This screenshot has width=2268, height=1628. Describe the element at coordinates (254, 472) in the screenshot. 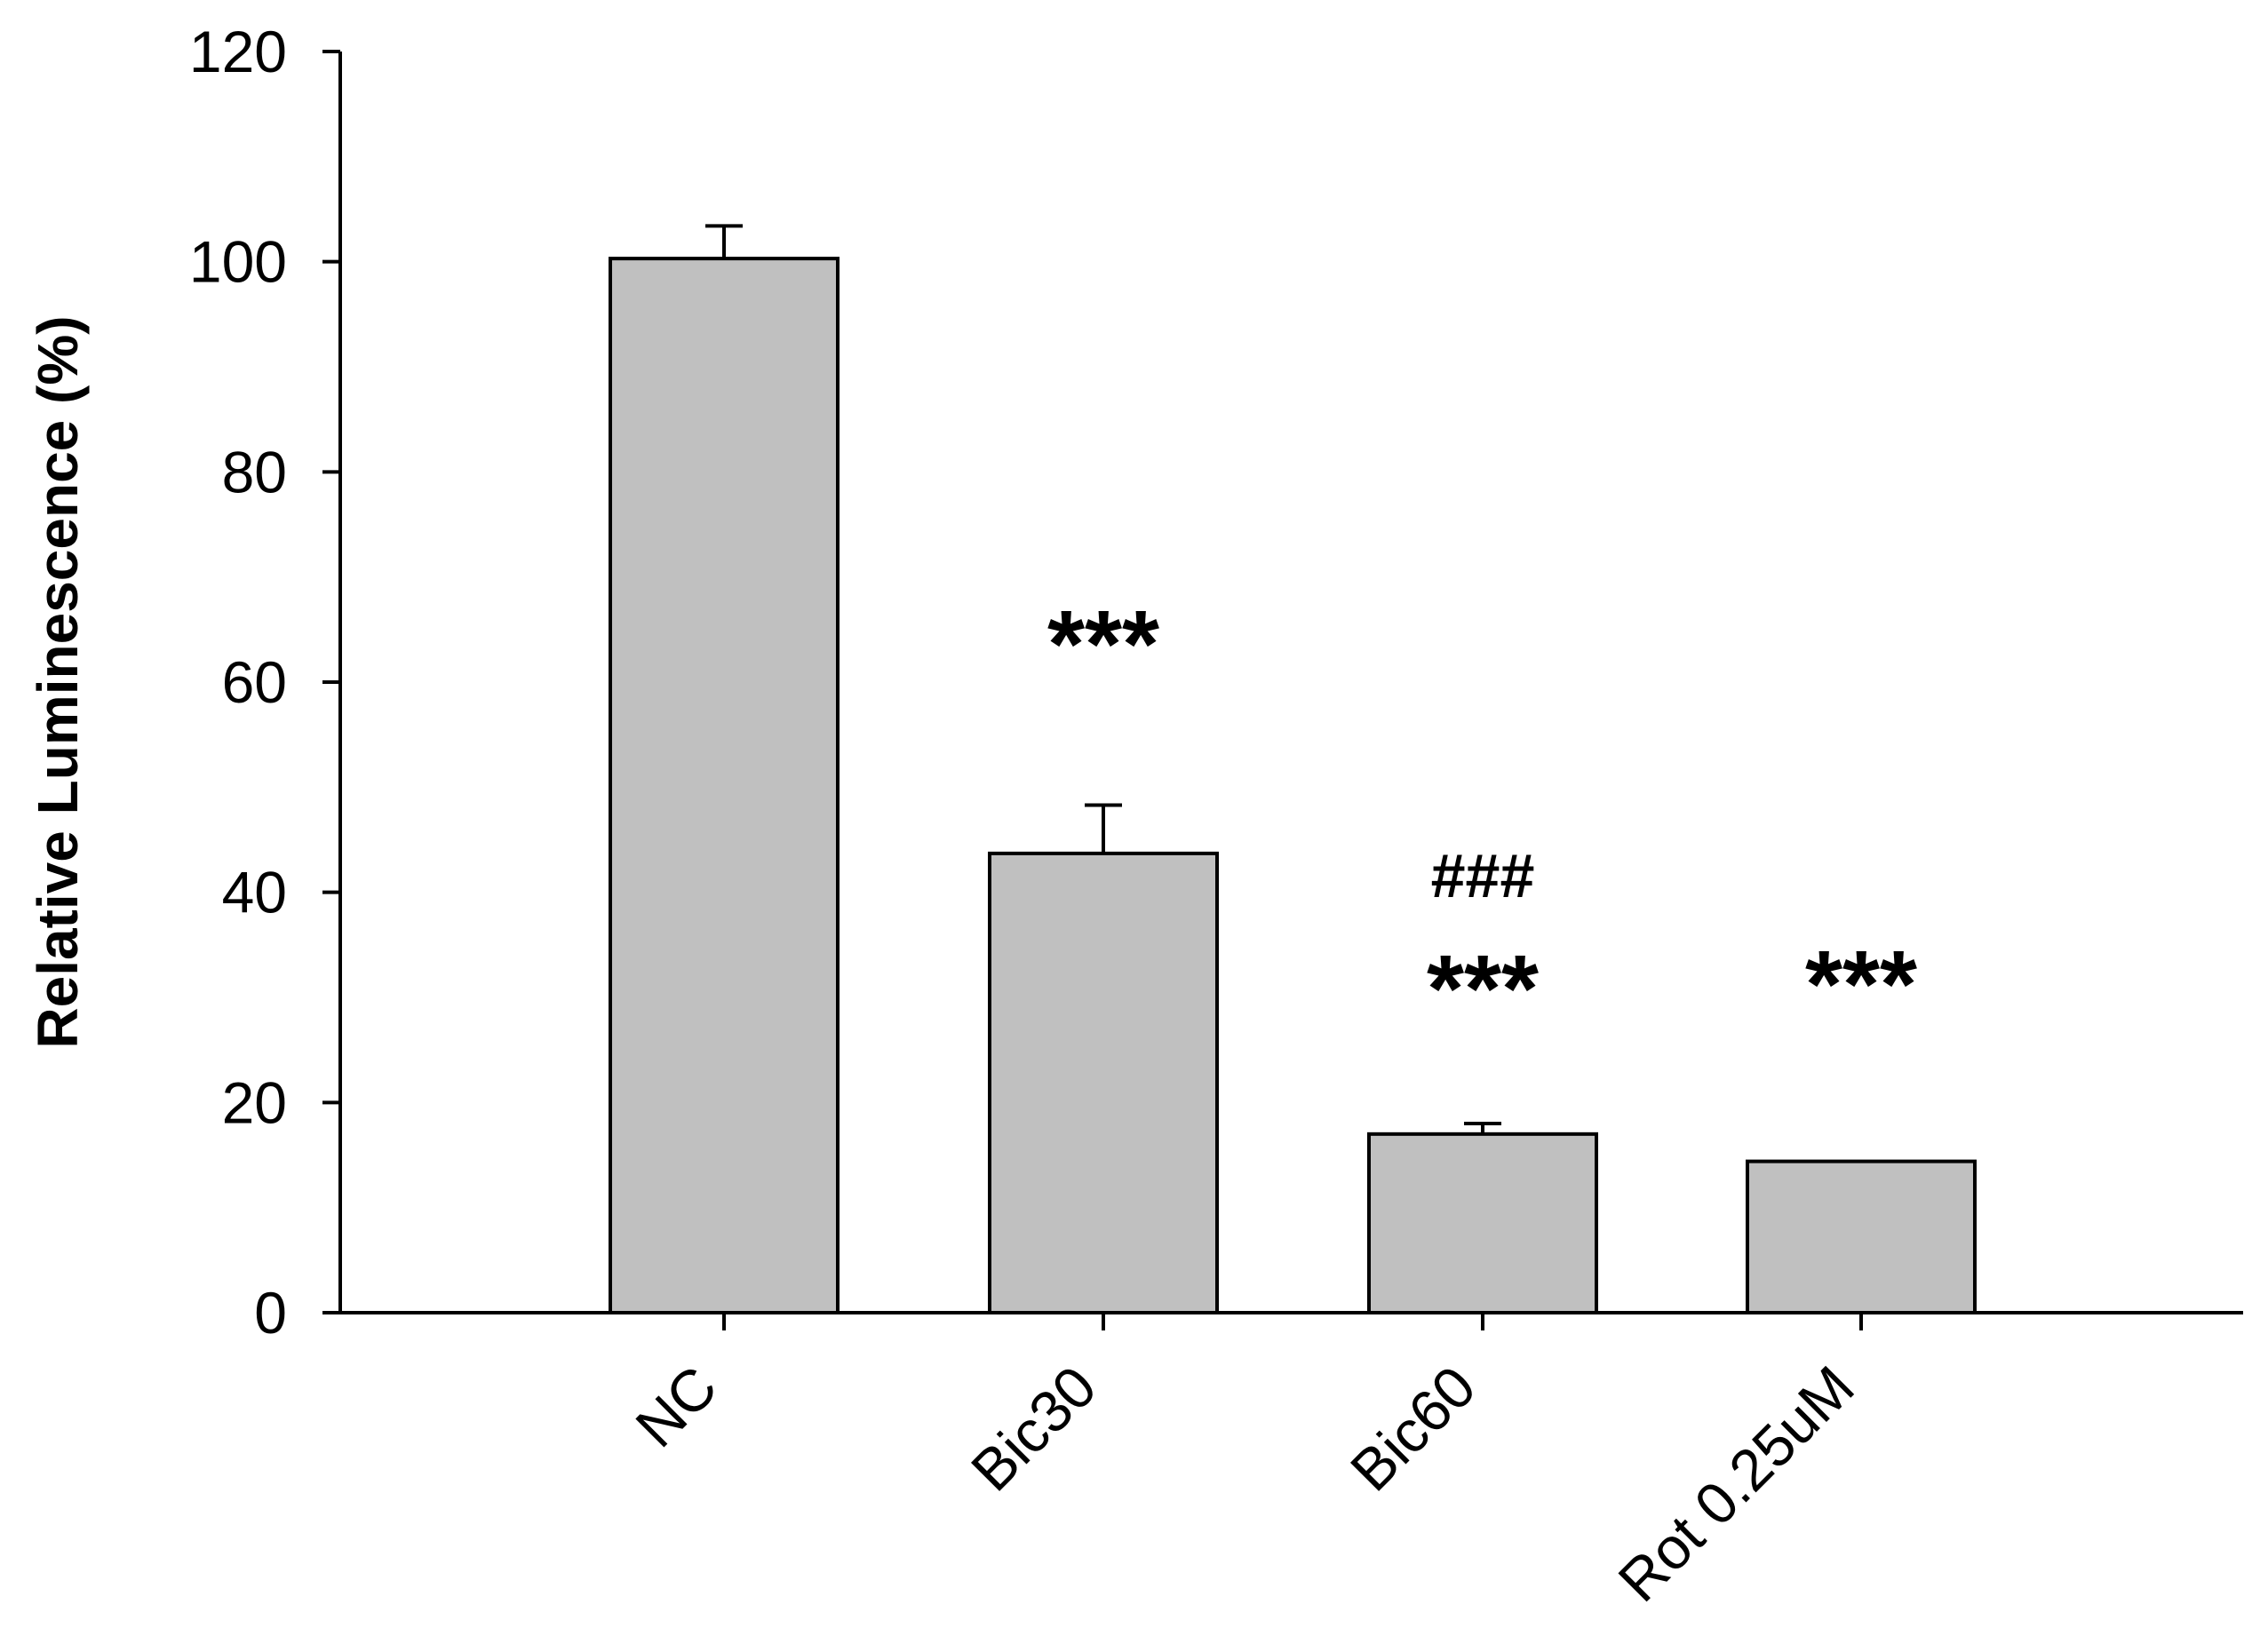

I see `y-tick-label: 80` at that location.